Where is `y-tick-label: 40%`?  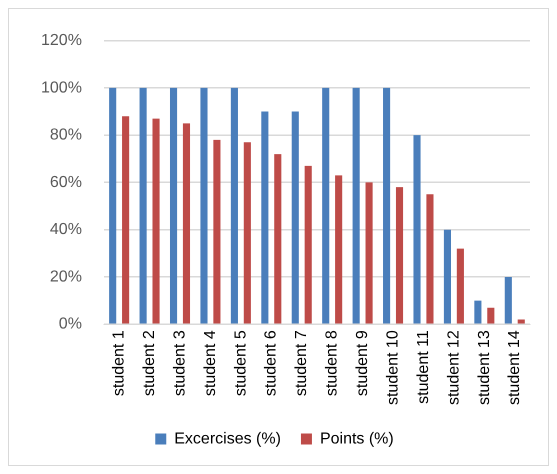 y-tick-label: 40% is located at coordinates (66, 229).